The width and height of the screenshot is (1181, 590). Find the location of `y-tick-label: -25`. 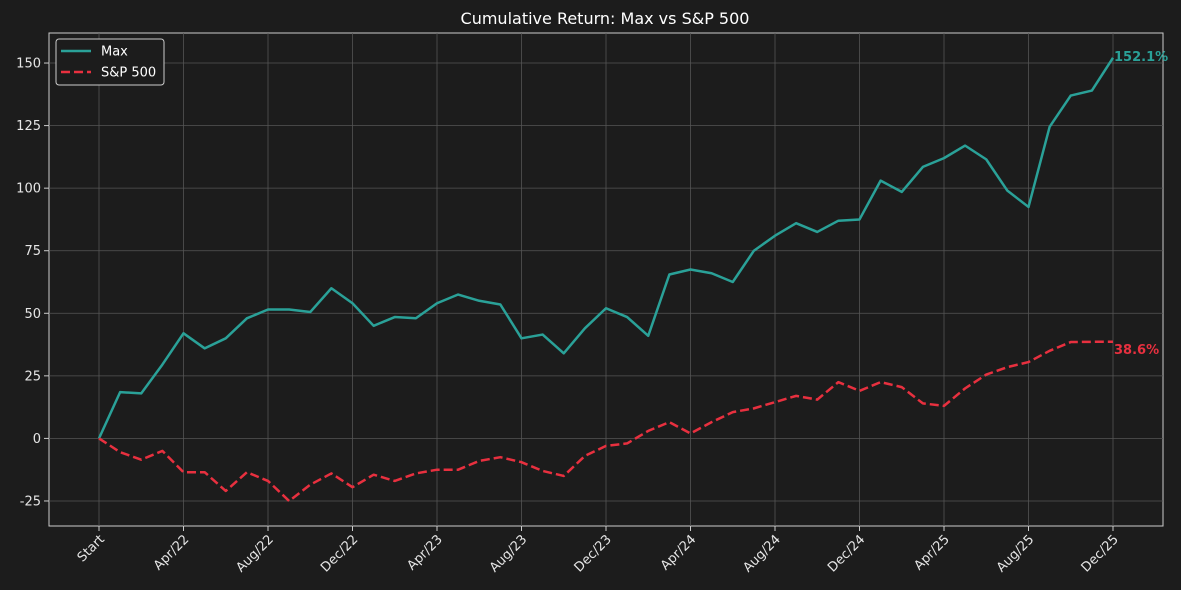

y-tick-label: -25 is located at coordinates (30, 501).